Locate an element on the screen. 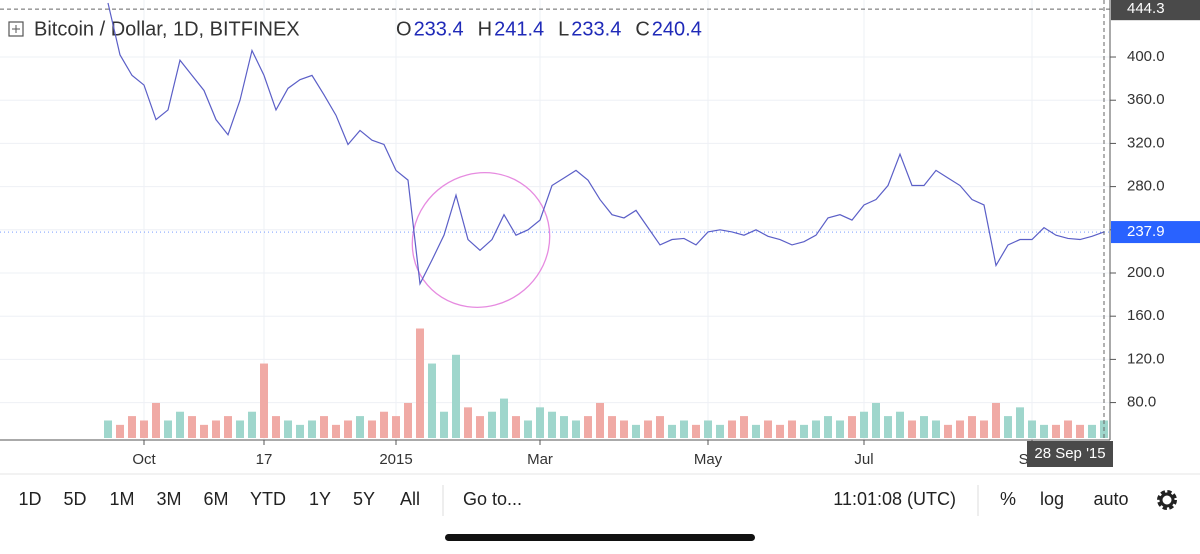 The image size is (1200, 554). scale-option: % is located at coordinates (1008, 499).